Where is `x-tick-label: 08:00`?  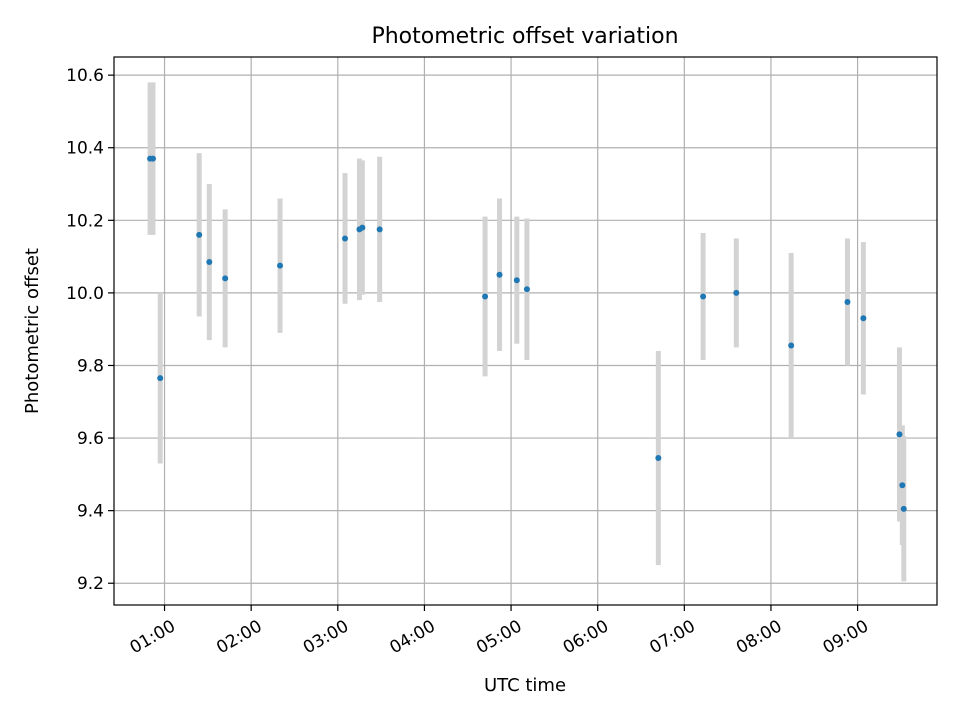 x-tick-label: 08:00 is located at coordinates (759, 637).